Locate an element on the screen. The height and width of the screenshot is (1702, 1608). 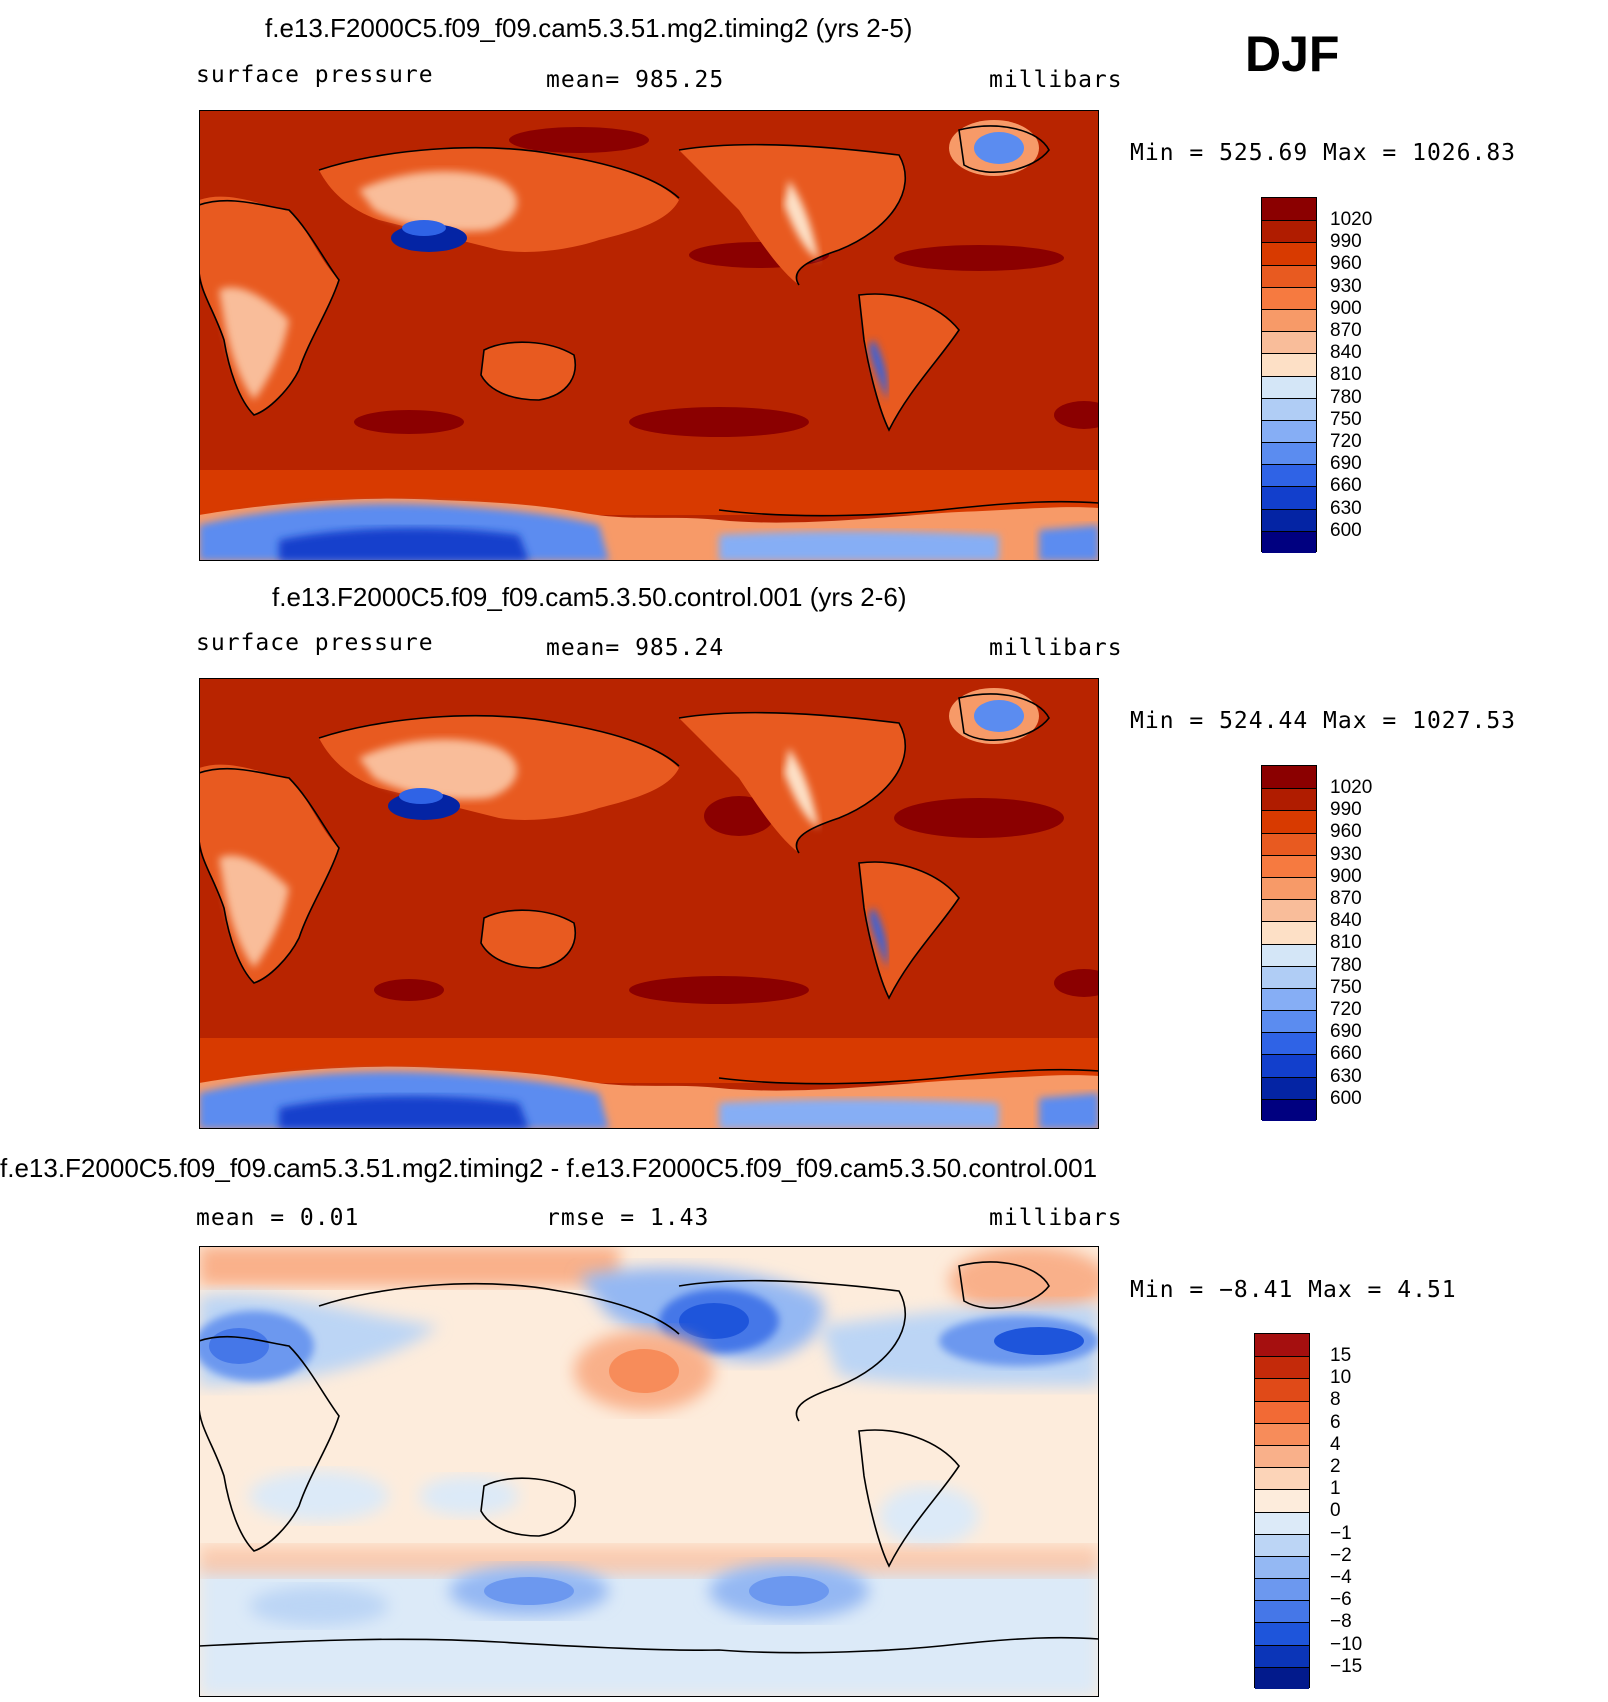
colorbar-tick-label: −1 is located at coordinates (1341, 1533).